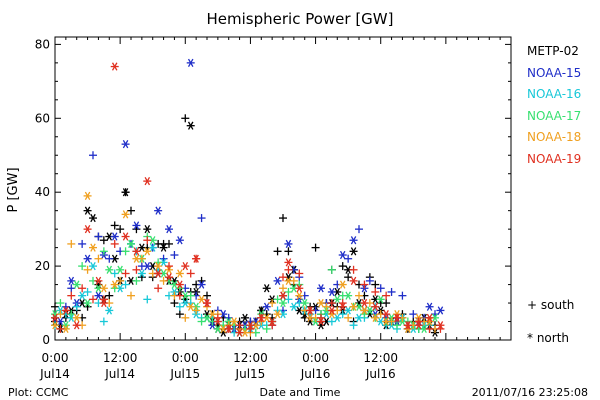 The width and height of the screenshot is (600, 400). I want to click on plus-icon: +, so click(532, 305).